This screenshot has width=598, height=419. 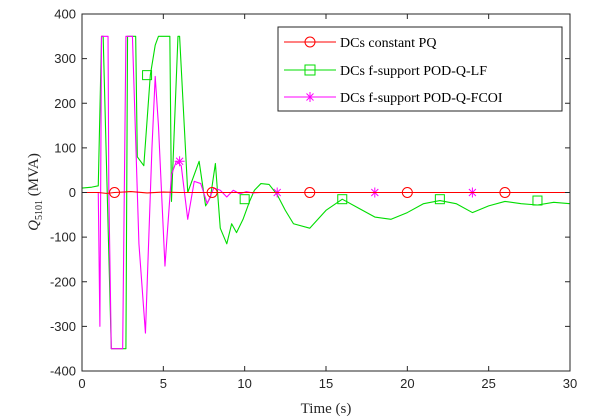 I want to click on series-constant-pq, so click(x=326, y=192).